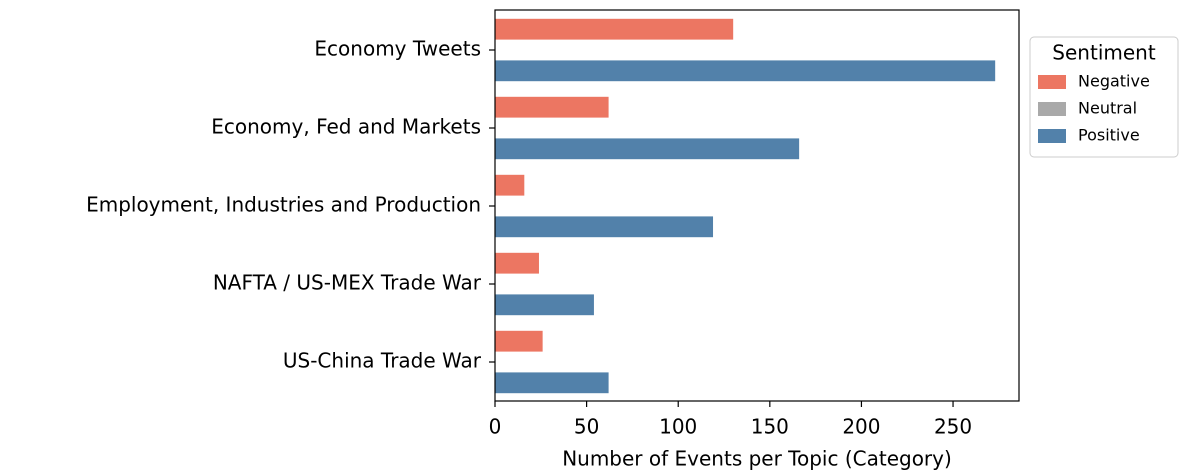  What do you see at coordinates (1104, 53) in the screenshot?
I see `legend-title: Sentiment` at bounding box center [1104, 53].